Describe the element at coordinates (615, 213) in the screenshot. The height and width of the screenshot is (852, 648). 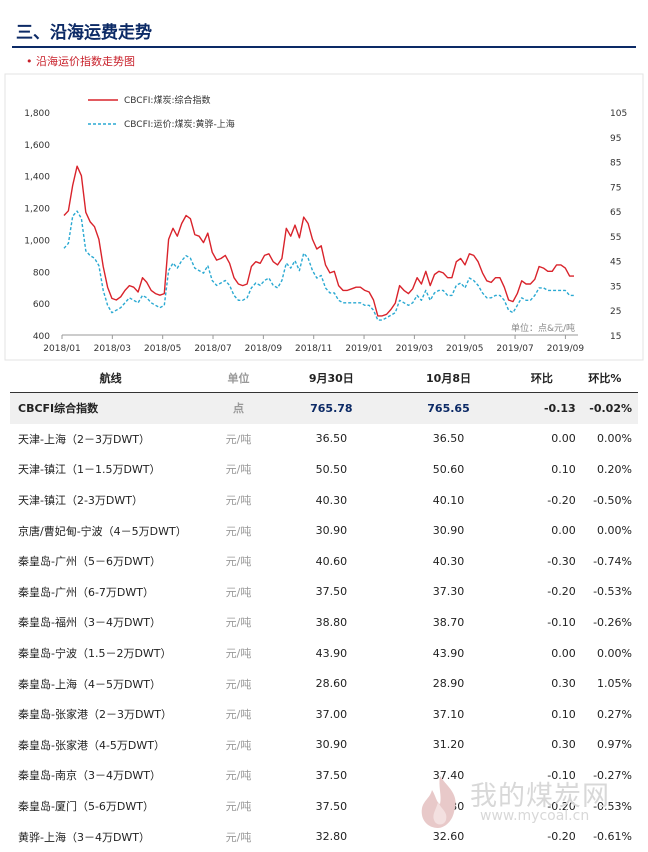
I see `y-right-tick-label: 65` at that location.